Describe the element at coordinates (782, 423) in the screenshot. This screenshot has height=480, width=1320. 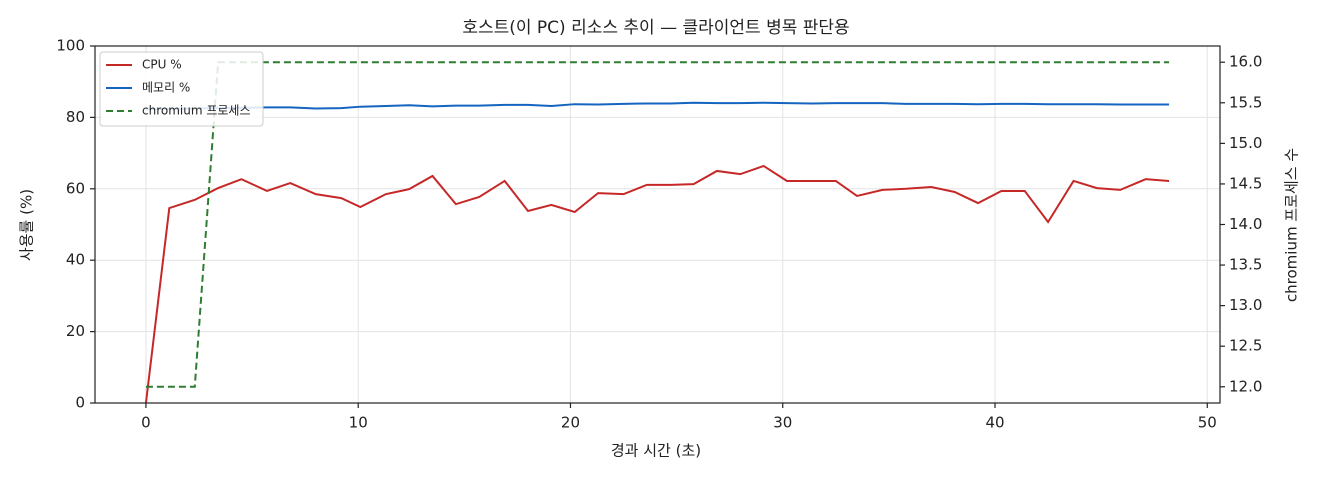
I see `x-tick-label: 30` at that location.